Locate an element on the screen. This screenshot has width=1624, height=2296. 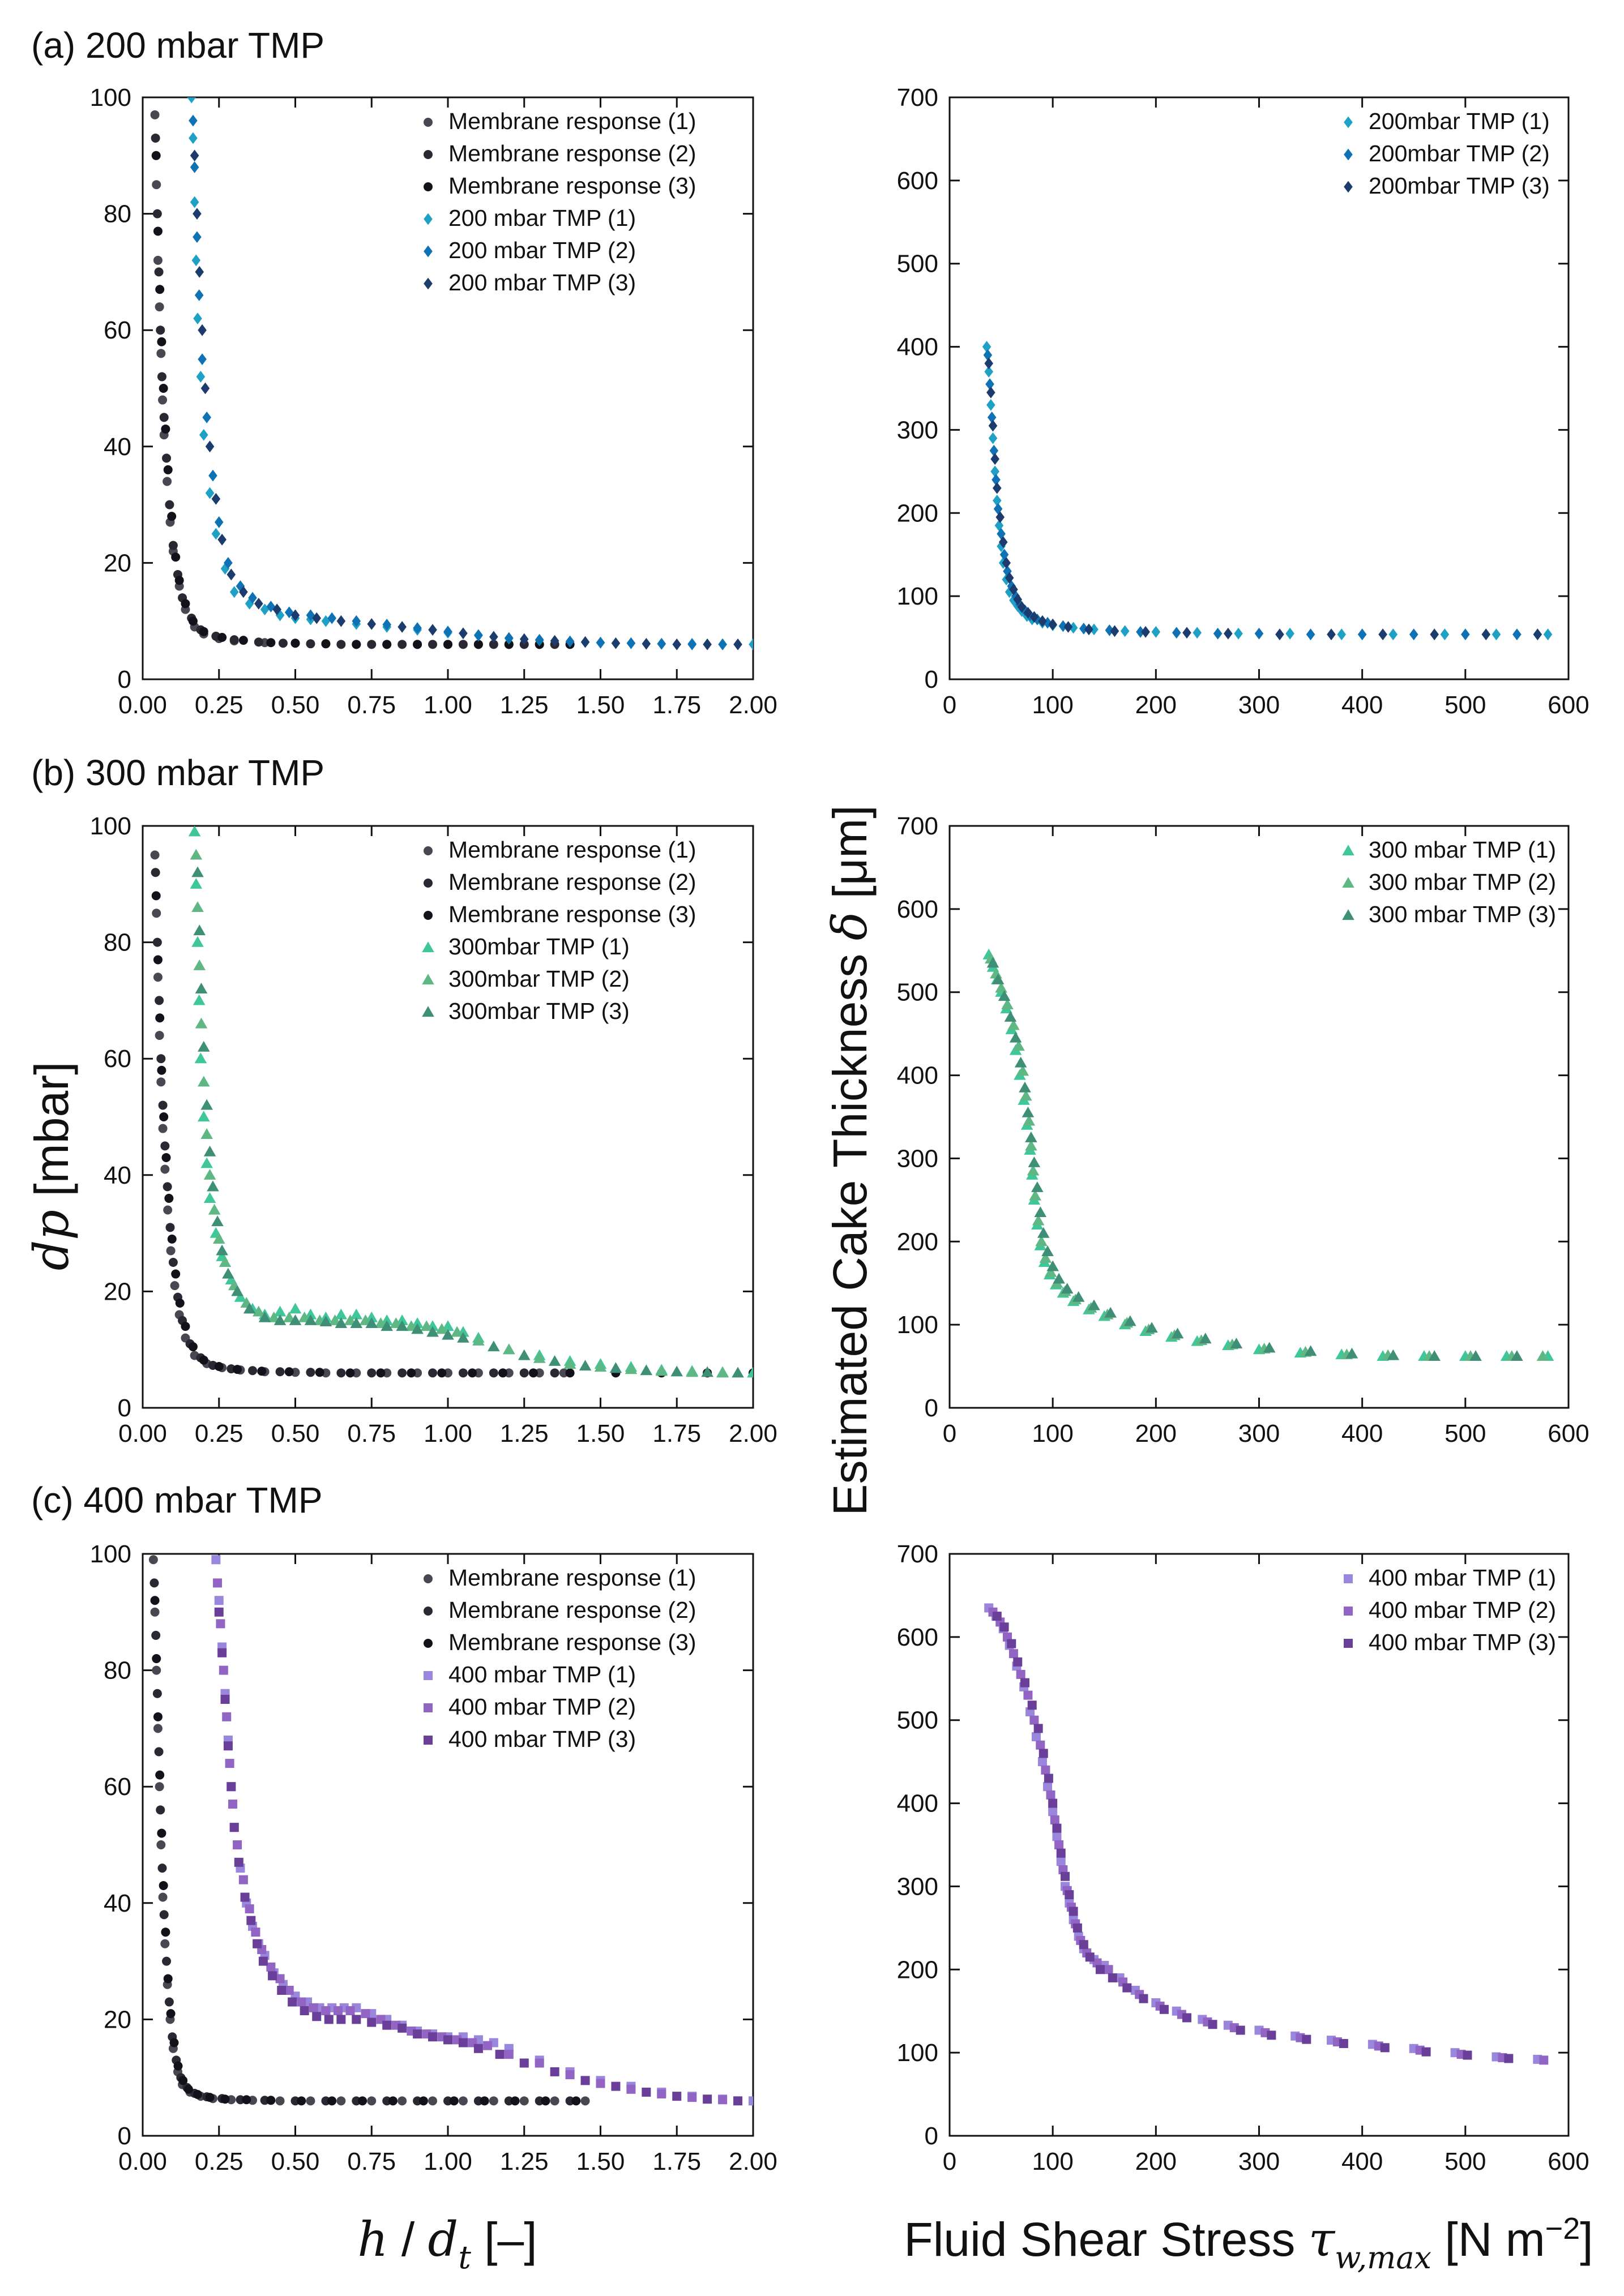
series-membrane-response-1- is located at coordinates (360, 1114).